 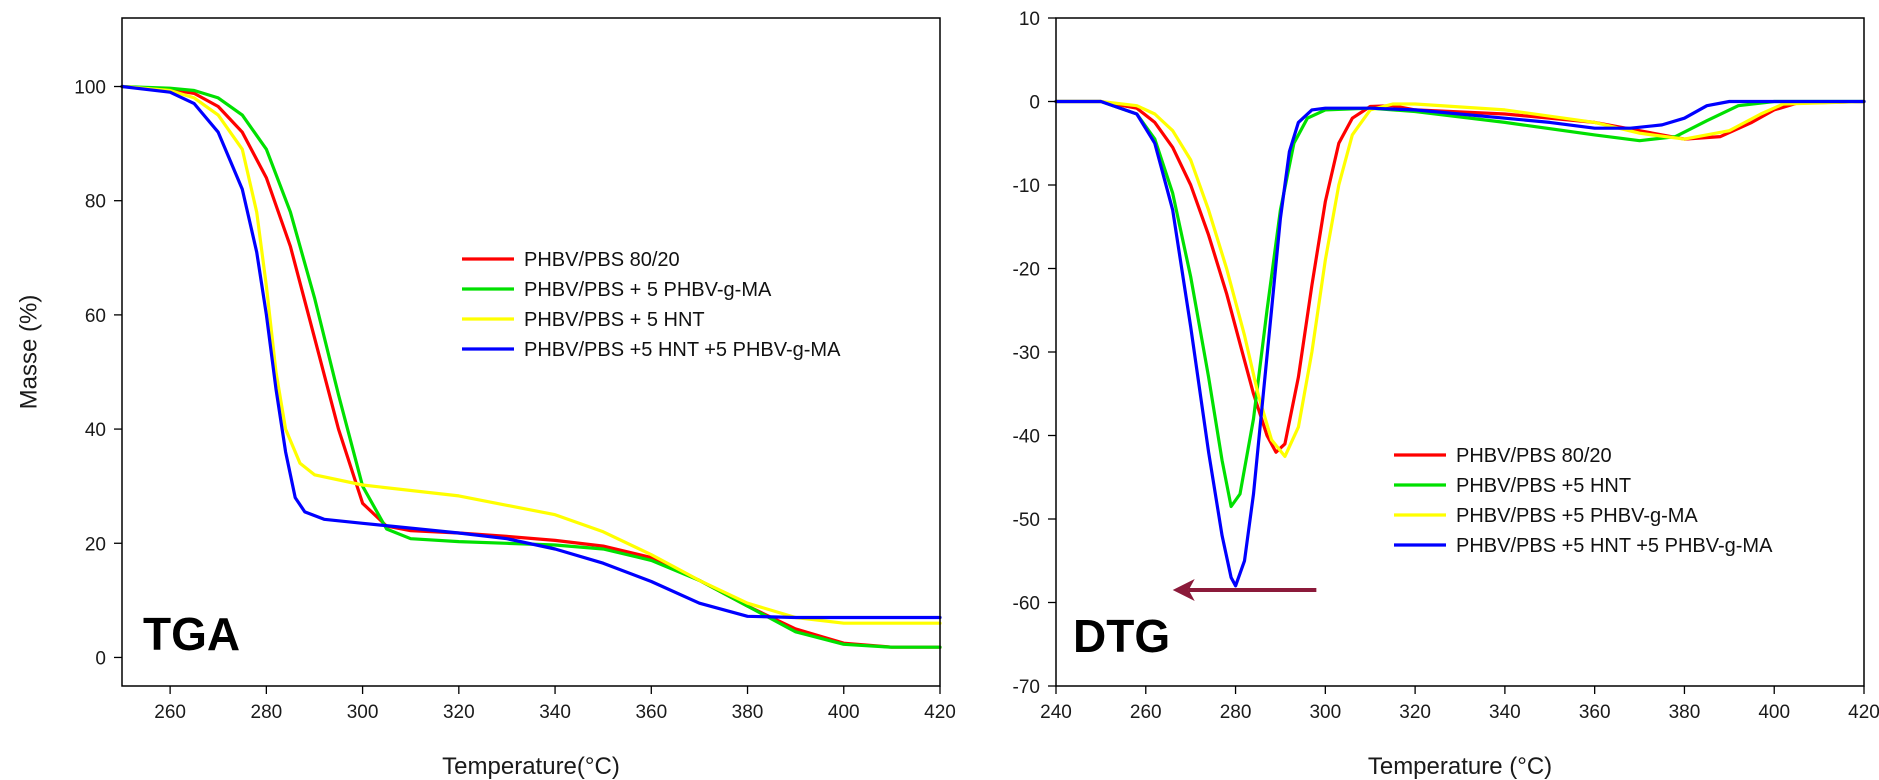 What do you see at coordinates (1026, 353) in the screenshot?
I see `y-tick-label: -30` at bounding box center [1026, 353].